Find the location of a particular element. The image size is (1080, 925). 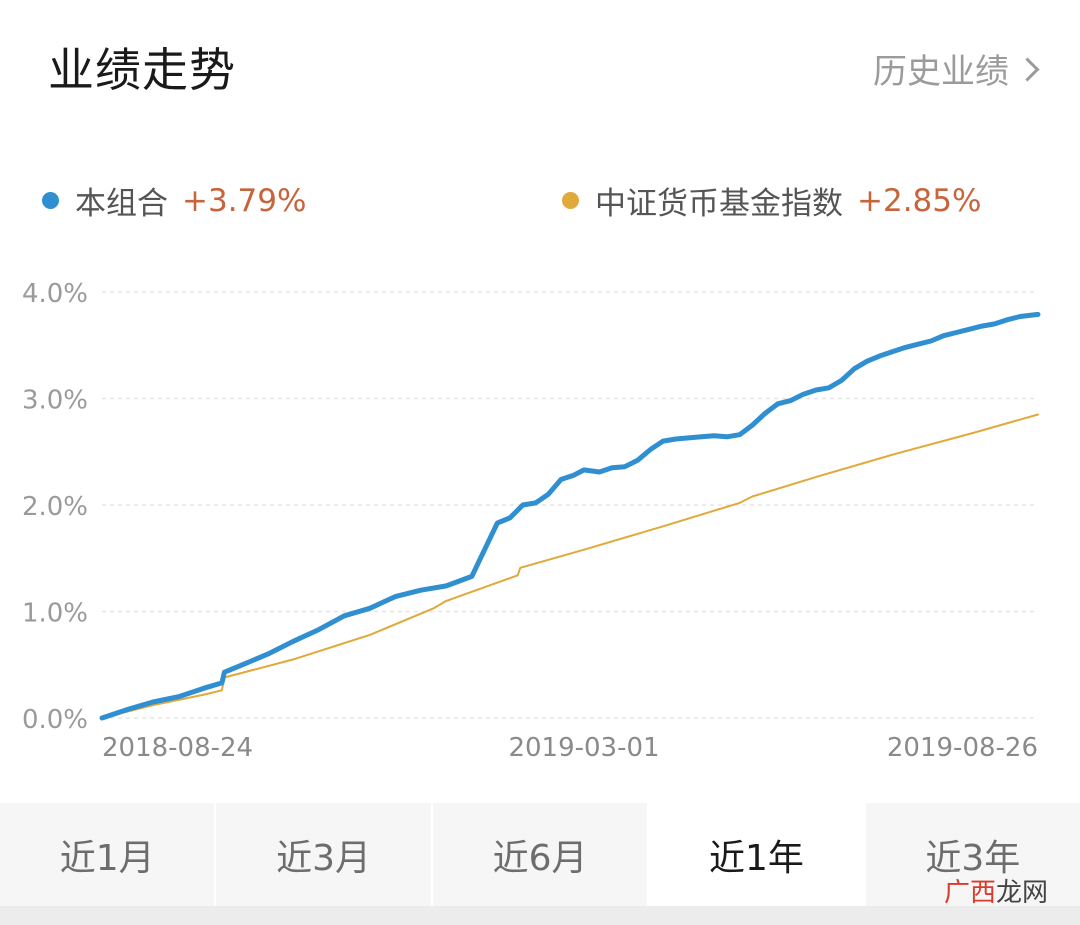

y-tick-label-2: 2.0% is located at coordinates (55, 507).